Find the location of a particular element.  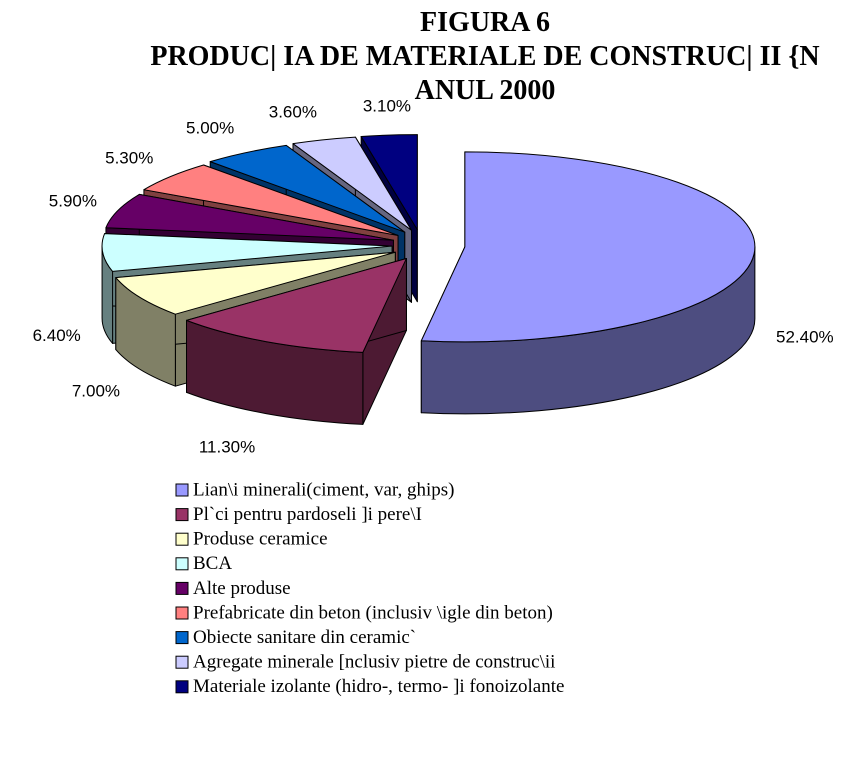

legend-label: Alte produse is located at coordinates (242, 588).